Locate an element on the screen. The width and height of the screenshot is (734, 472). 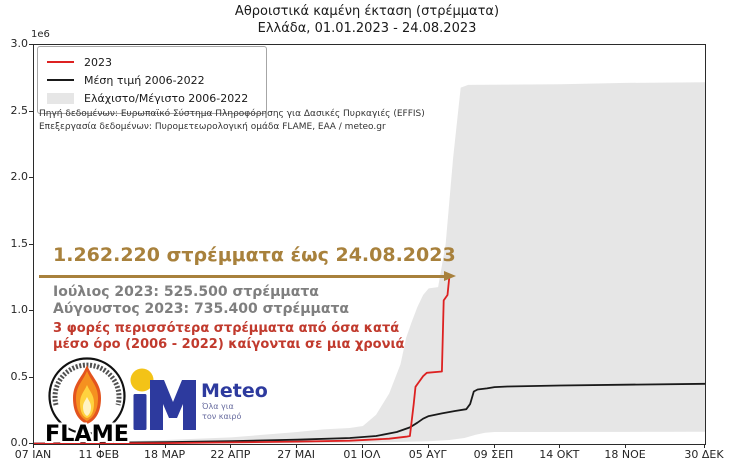
y-tick-label: 0.0 is located at coordinates (19, 442).